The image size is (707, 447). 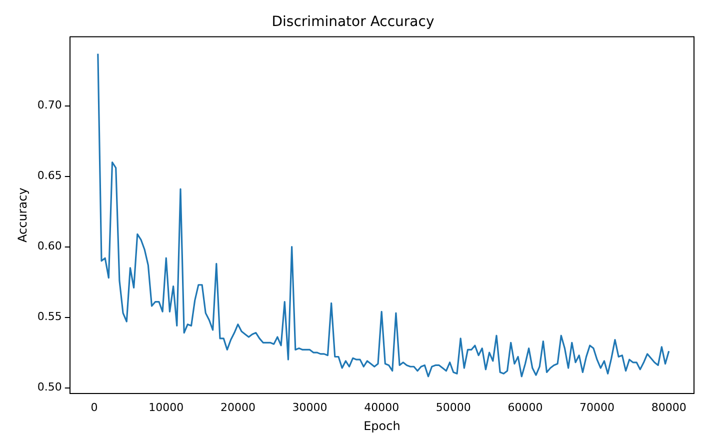 I want to click on y-tick-label: 0.60, so click(x=49, y=246).